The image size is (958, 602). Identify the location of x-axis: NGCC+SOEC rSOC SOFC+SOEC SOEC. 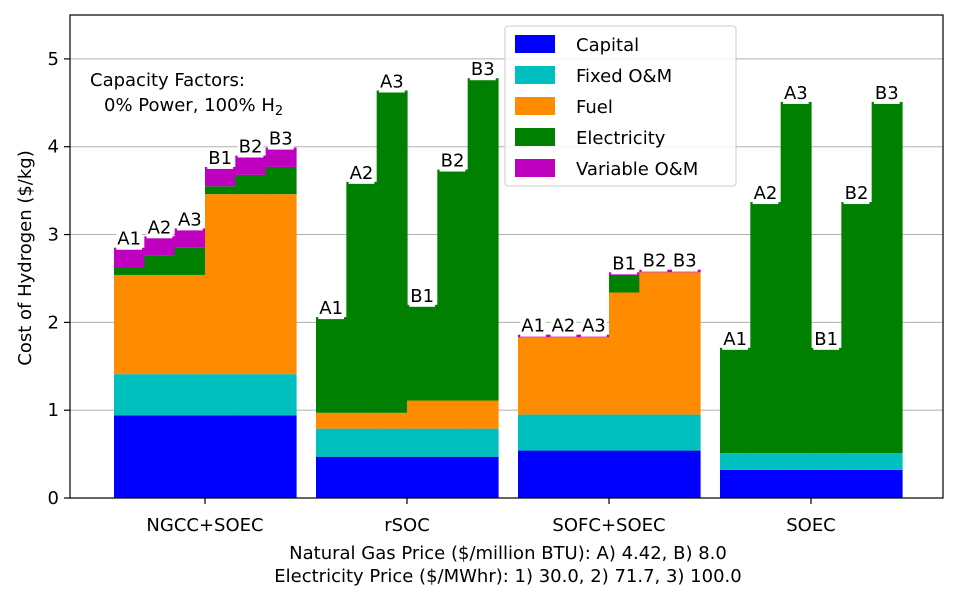
(491, 517).